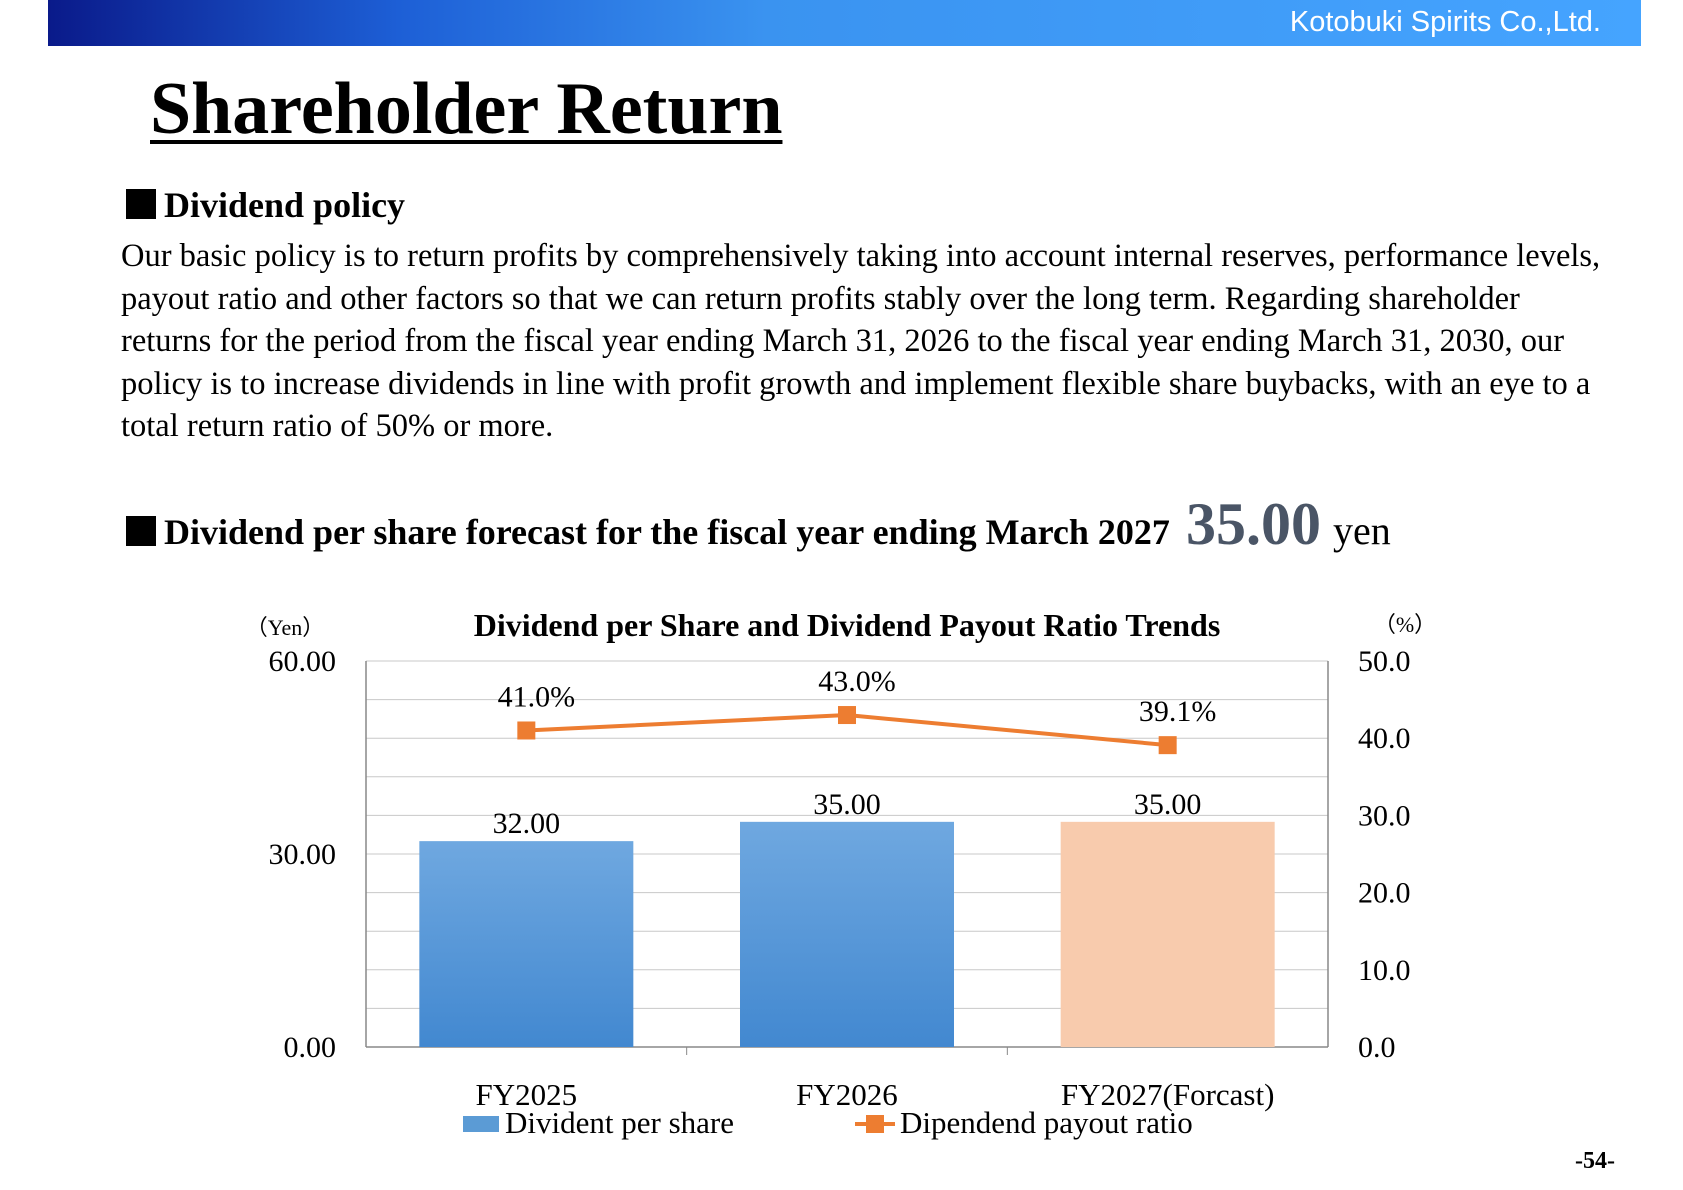 The image size is (1683, 1190). I want to click on legend-line-label: Dipendend payout ratio, so click(1046, 1122).